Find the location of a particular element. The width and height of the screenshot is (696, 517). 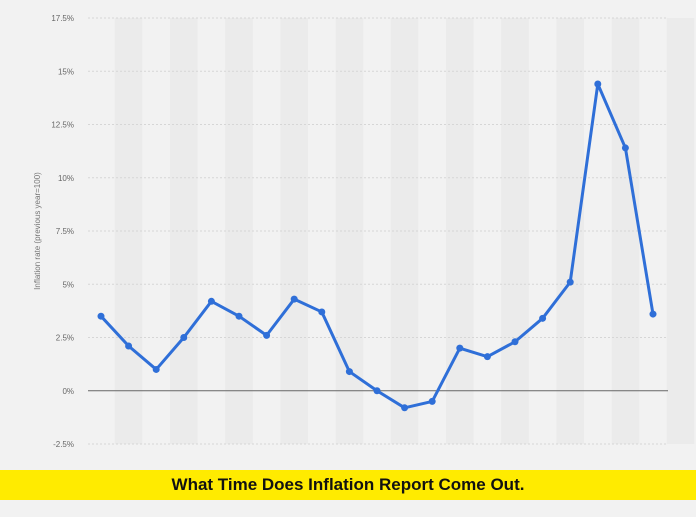

y-tick-label: 12.5% is located at coordinates (62, 125).